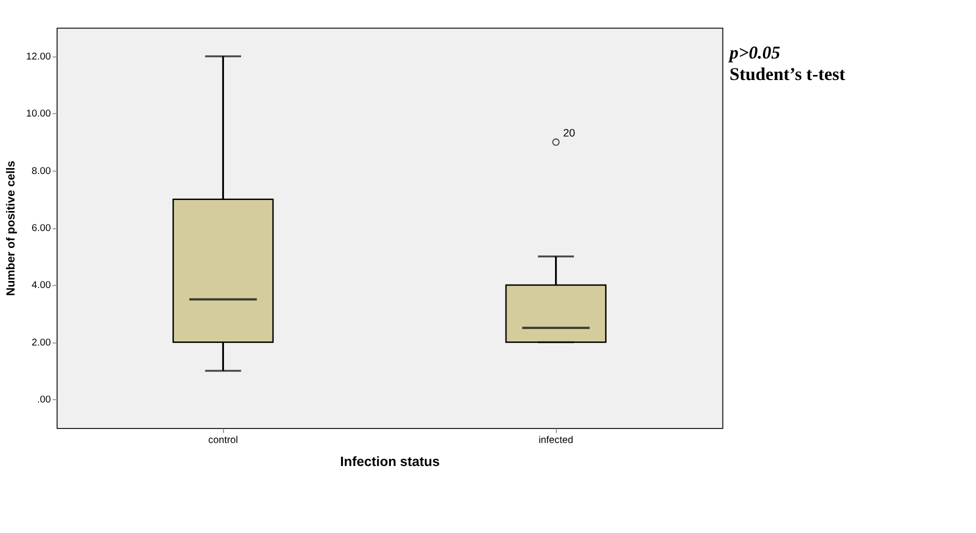  What do you see at coordinates (788, 74) in the screenshot?
I see `text: Student’s t-test` at bounding box center [788, 74].